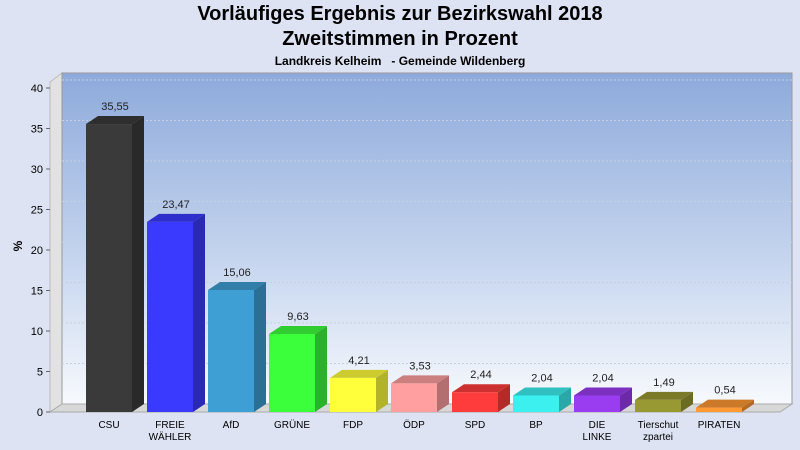 The width and height of the screenshot is (800, 450). I want to click on y-tick-label: 35, so click(37, 130).